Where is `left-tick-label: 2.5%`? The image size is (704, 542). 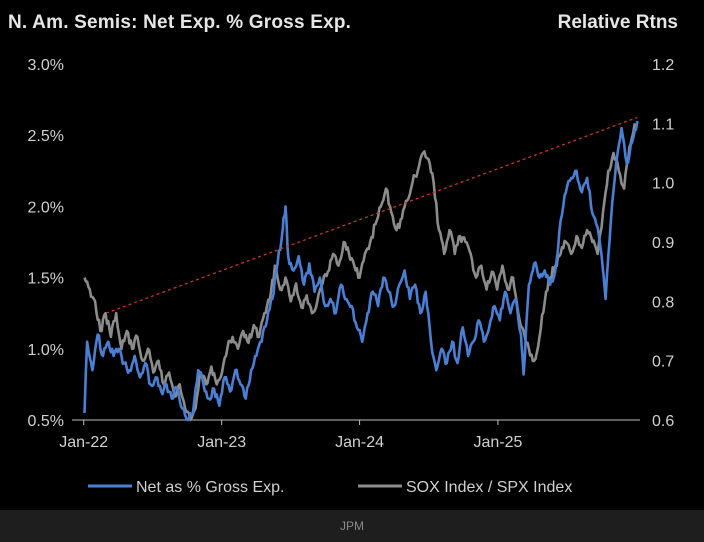
left-tick-label: 2.5% is located at coordinates (46, 136).